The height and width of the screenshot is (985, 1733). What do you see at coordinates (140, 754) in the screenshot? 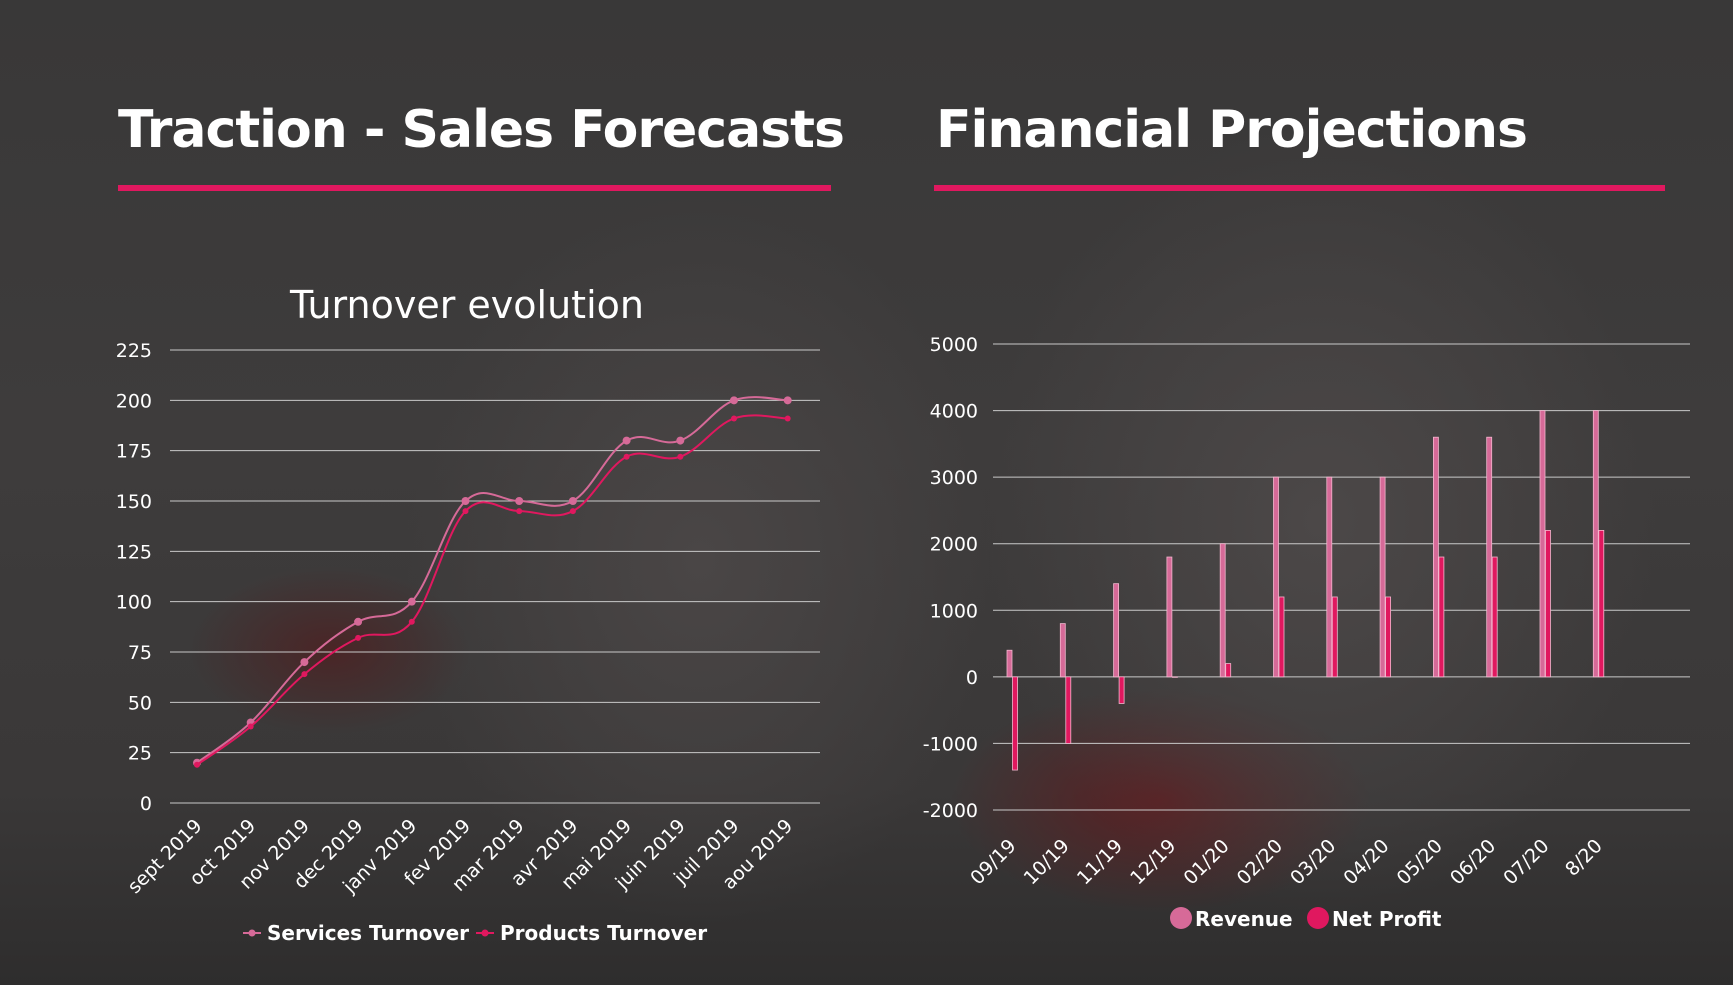
I see `y-tick-label: 25` at bounding box center [140, 754].